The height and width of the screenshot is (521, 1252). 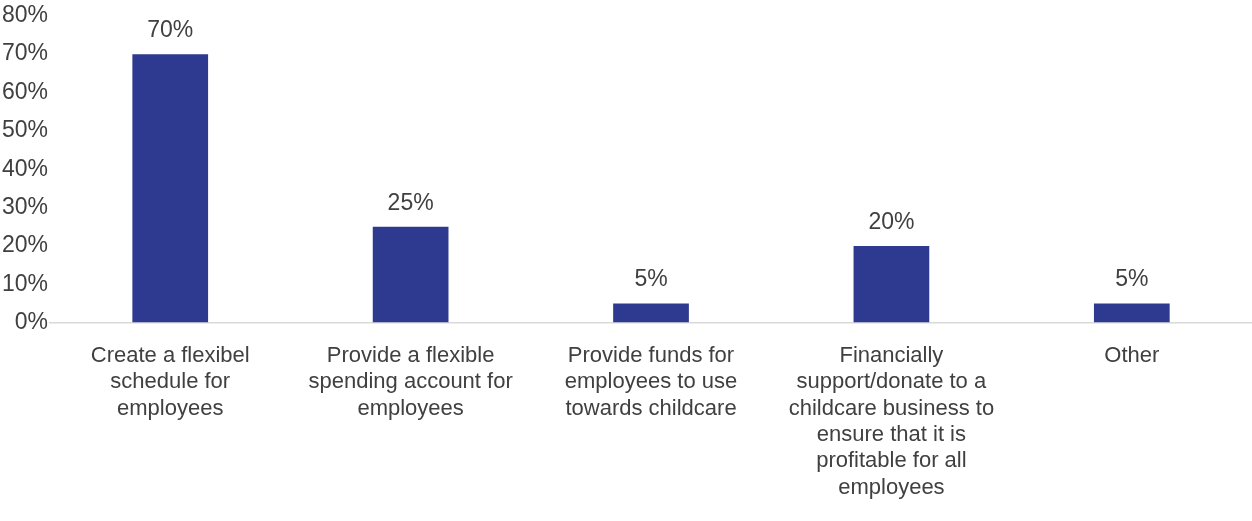 I want to click on y-tick-label: 80%, so click(x=25, y=14).